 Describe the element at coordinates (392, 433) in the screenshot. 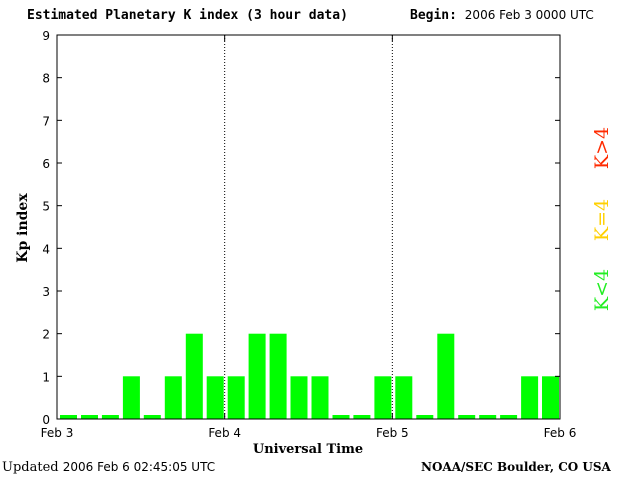

I see `x-tick-label: Feb 5` at that location.